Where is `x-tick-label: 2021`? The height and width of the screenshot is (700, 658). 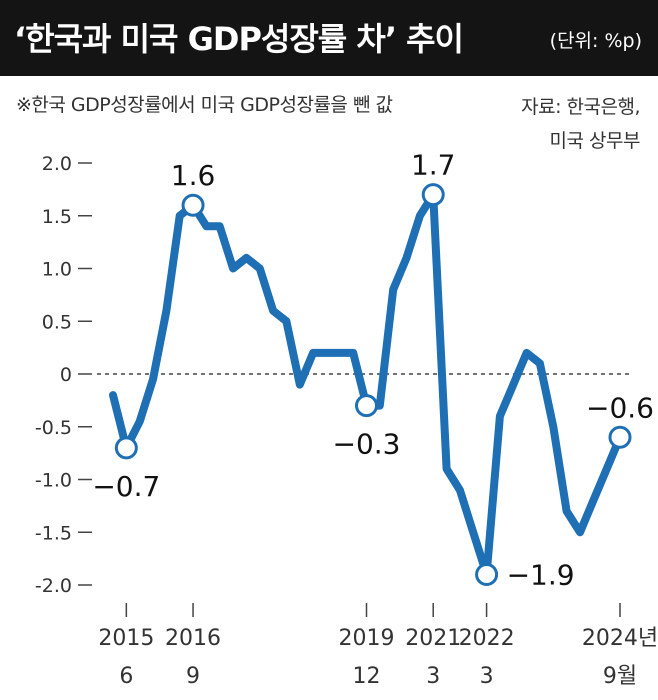 x-tick-label: 2021 is located at coordinates (433, 638).